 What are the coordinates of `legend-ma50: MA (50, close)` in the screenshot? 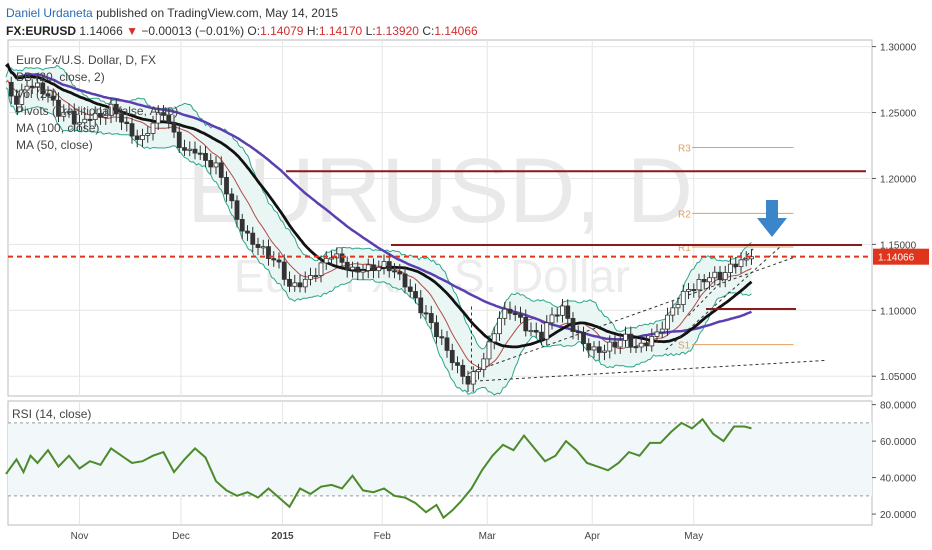 It's located at (54, 145).